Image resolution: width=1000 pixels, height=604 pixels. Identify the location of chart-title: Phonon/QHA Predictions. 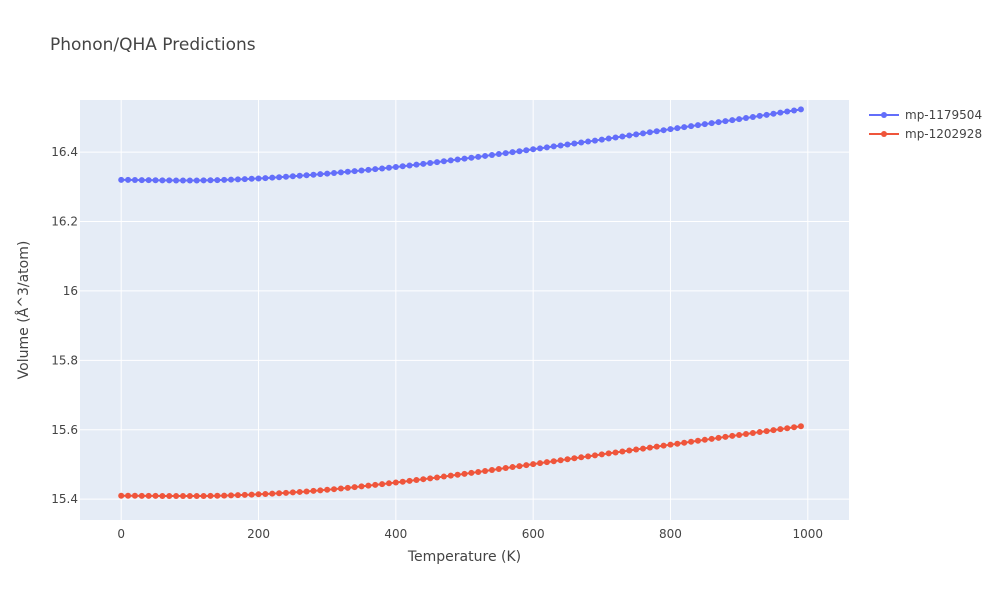
(153, 45).